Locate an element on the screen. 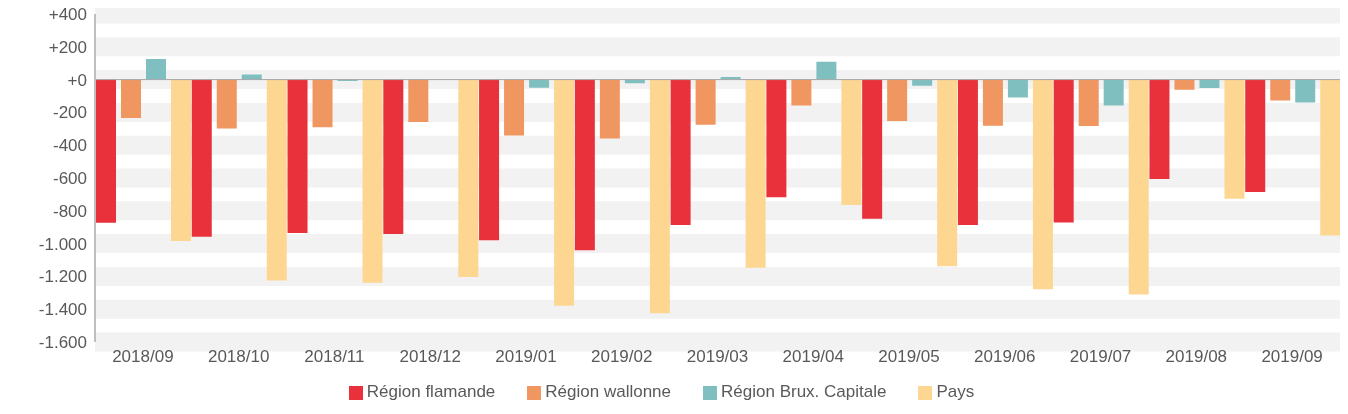  x-tick-label: 2019/03 is located at coordinates (717, 357).